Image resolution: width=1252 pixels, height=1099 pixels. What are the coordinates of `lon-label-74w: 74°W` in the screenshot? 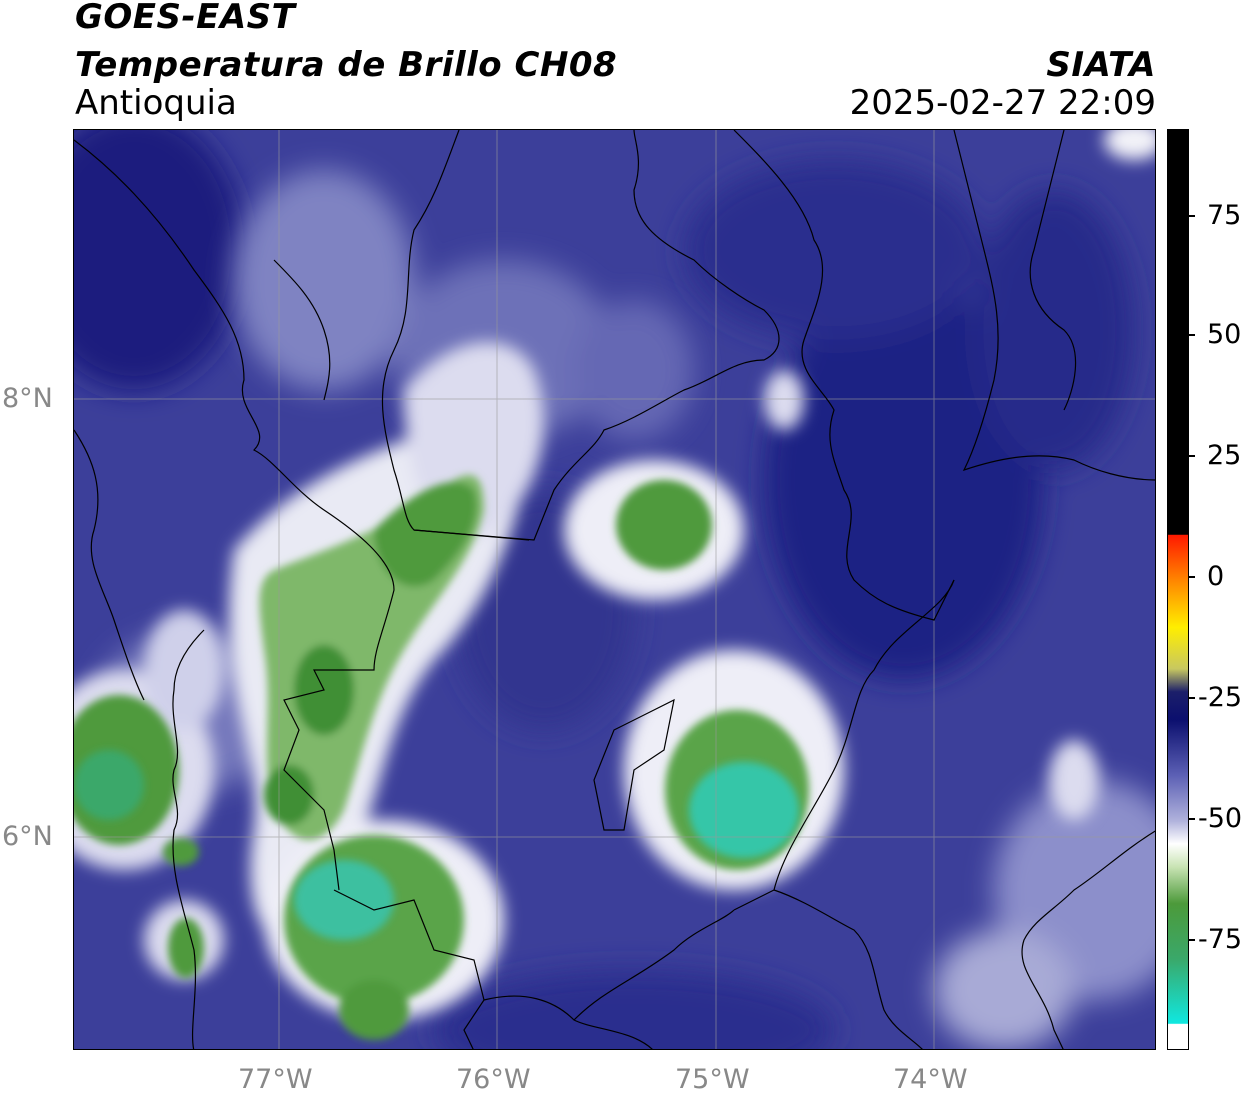 It's located at (930, 1079).